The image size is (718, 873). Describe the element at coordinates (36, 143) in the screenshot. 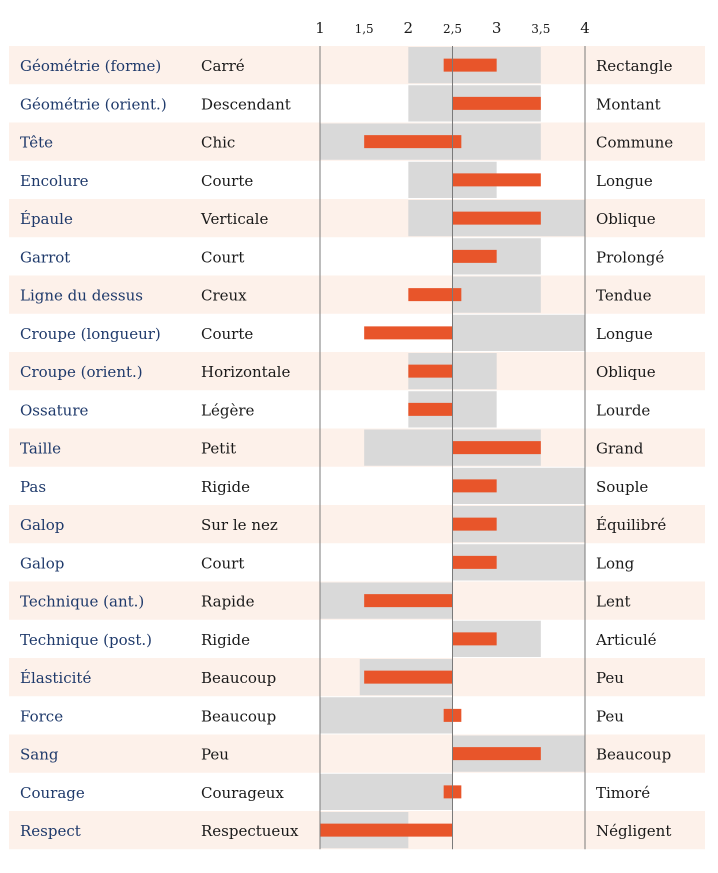

I see `trait-label: Tête` at that location.